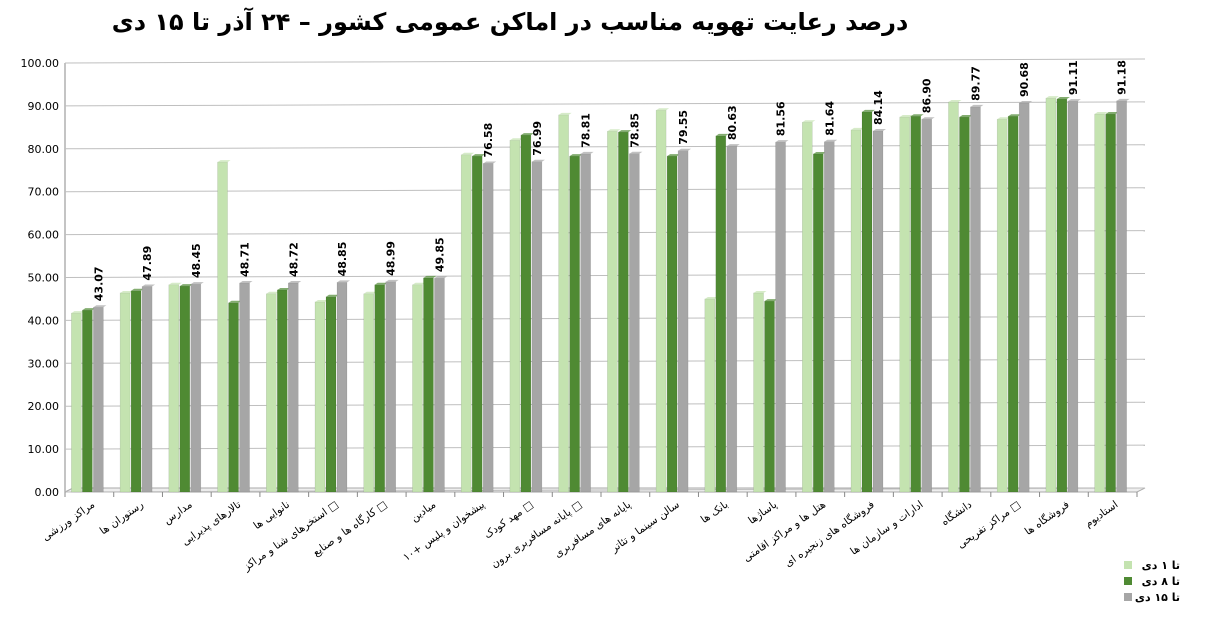 Image resolution: width=1210 pixels, height=644 pixels. What do you see at coordinates (44, 363) in the screenshot?
I see `y-tick-label: 30.00` at bounding box center [44, 363].